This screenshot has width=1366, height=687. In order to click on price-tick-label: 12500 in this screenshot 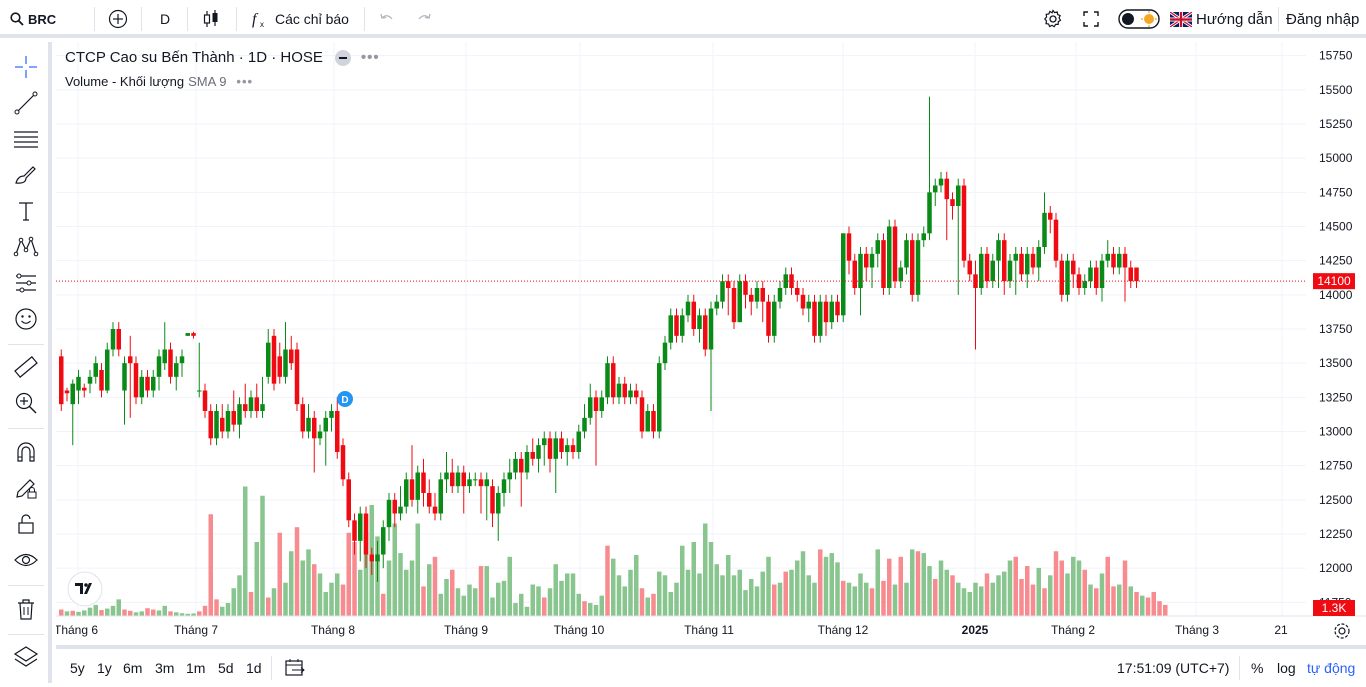, I will do `click(1336, 500)`.